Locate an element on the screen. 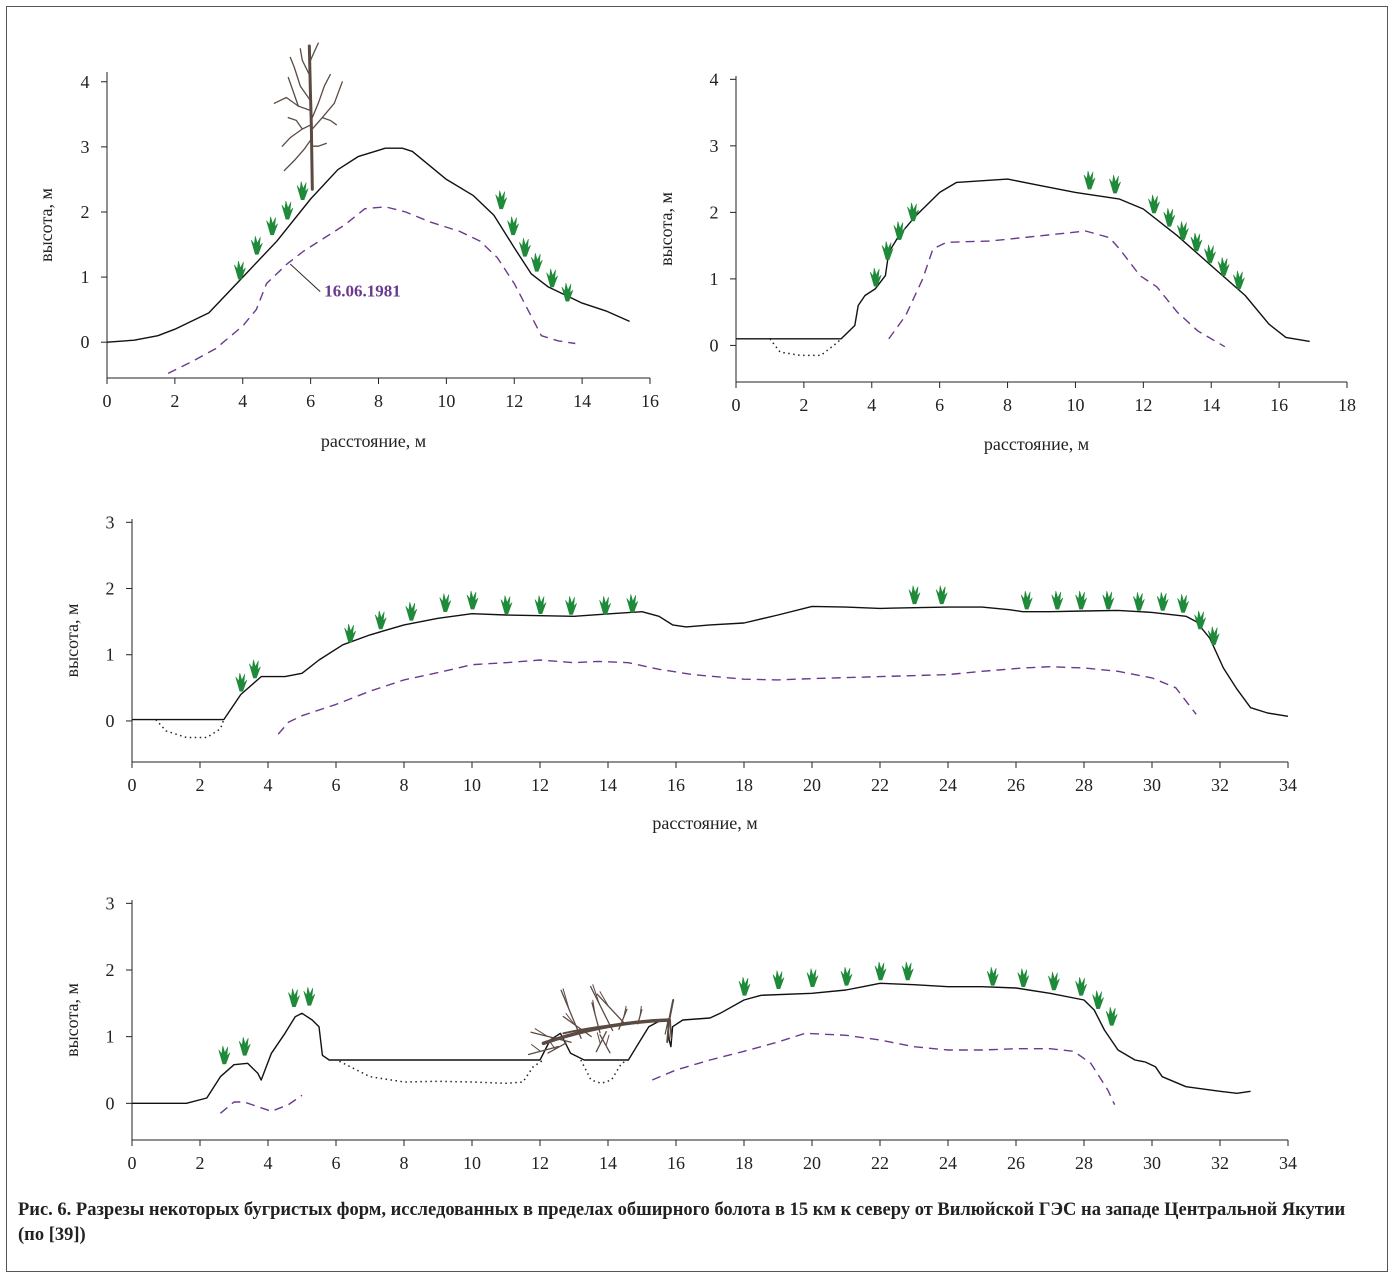 Image resolution: width=1395 pixels, height=1278 pixels. fallen-tree-icon is located at coordinates (601, 1020).